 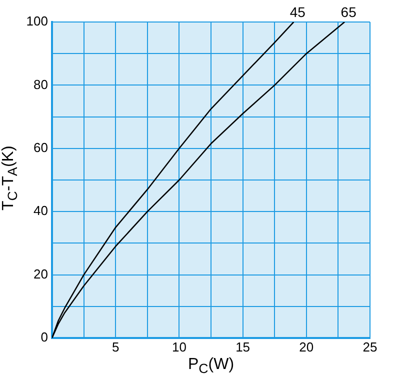 I want to click on x-axis-title: P$_{C}$(W), so click(x=211, y=366).